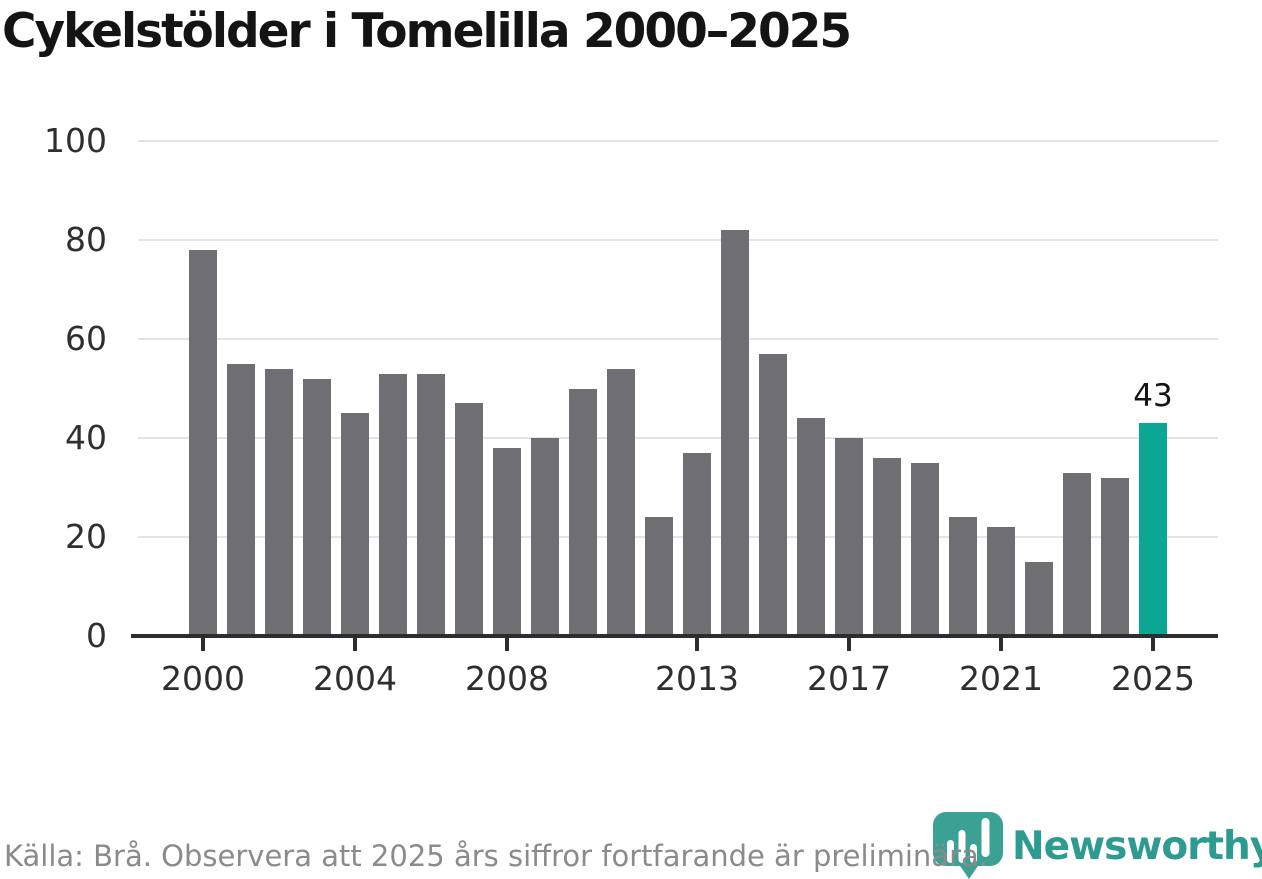 This screenshot has height=879, width=1262. Describe the element at coordinates (1001, 644) in the screenshot. I see `x-axis-tick-2021` at that location.